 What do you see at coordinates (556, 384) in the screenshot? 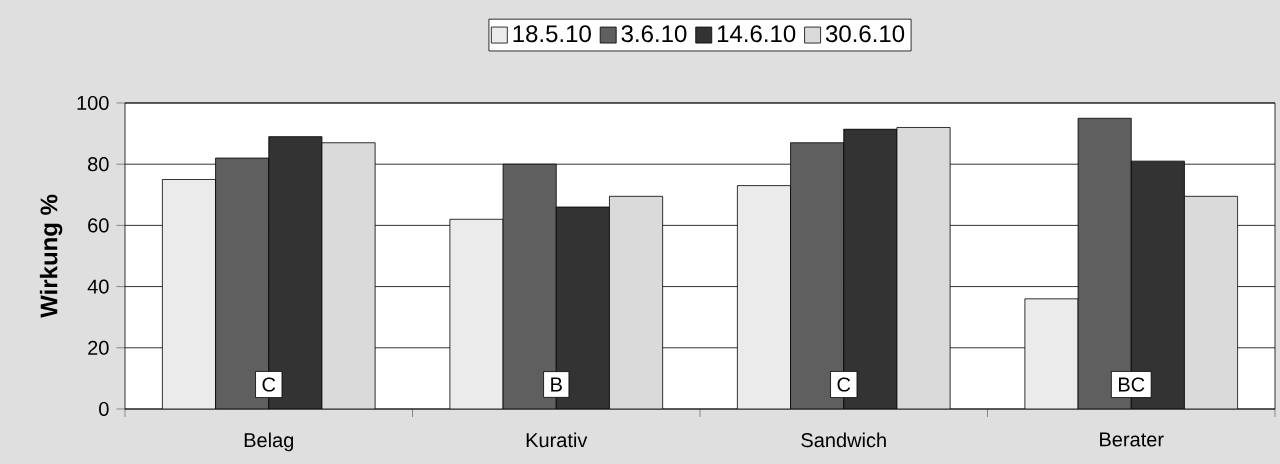
I see `annotation: B` at bounding box center [556, 384].